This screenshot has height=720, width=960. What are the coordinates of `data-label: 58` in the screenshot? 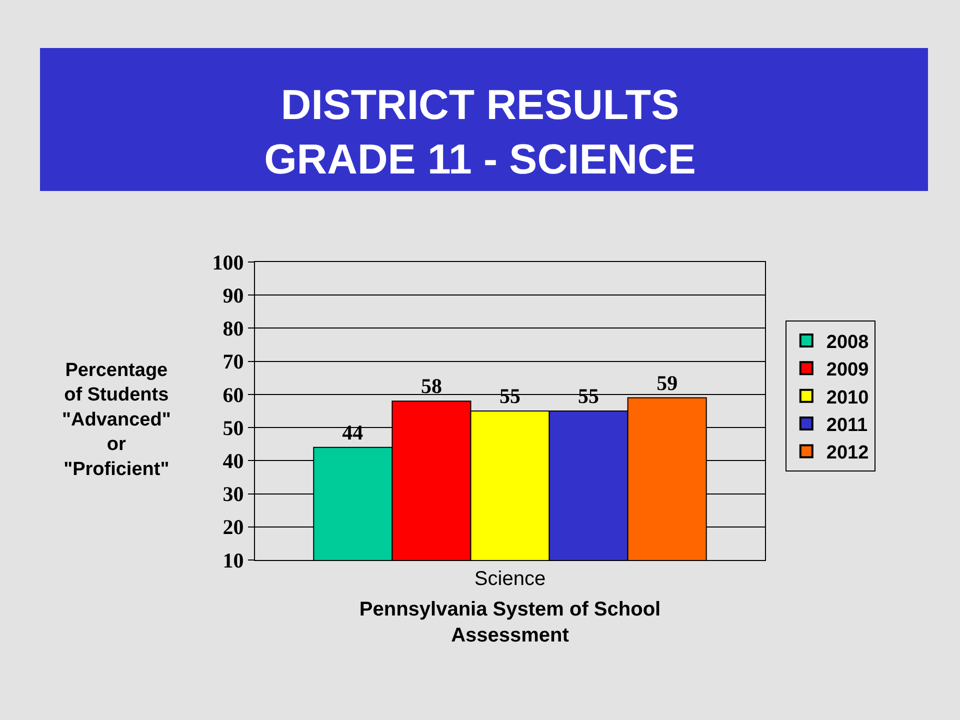 It's located at (431, 386).